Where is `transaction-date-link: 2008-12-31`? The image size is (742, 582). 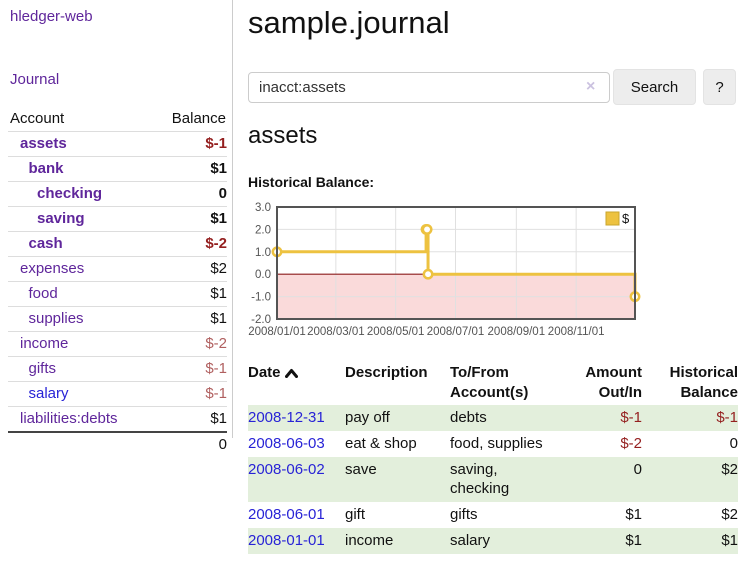 transaction-date-link: 2008-12-31 is located at coordinates (286, 417).